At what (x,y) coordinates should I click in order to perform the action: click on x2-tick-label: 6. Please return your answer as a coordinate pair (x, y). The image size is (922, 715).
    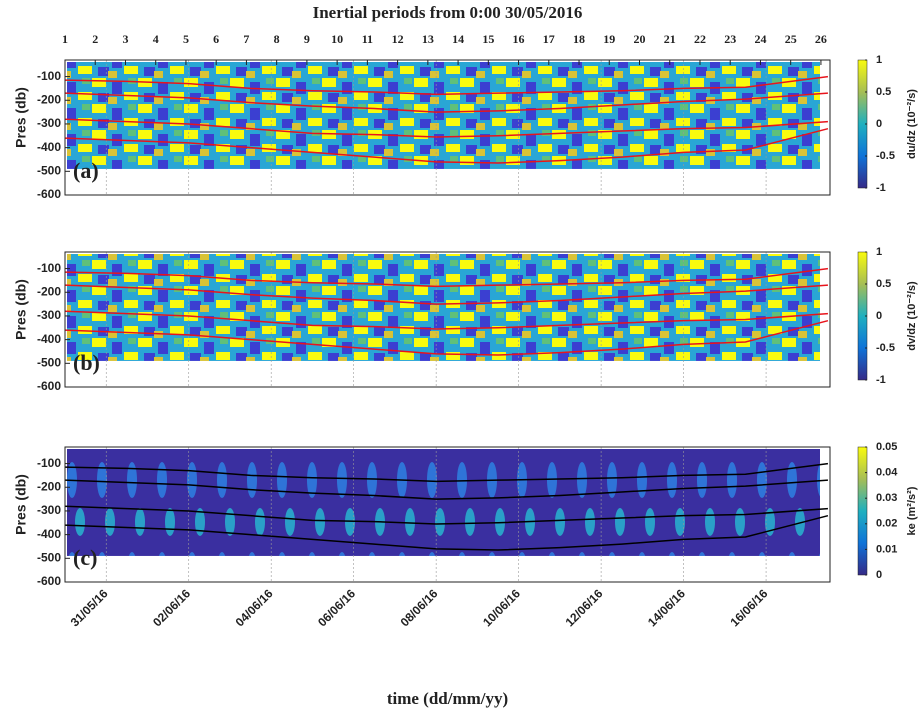
    Looking at the image, I should click on (216, 39).